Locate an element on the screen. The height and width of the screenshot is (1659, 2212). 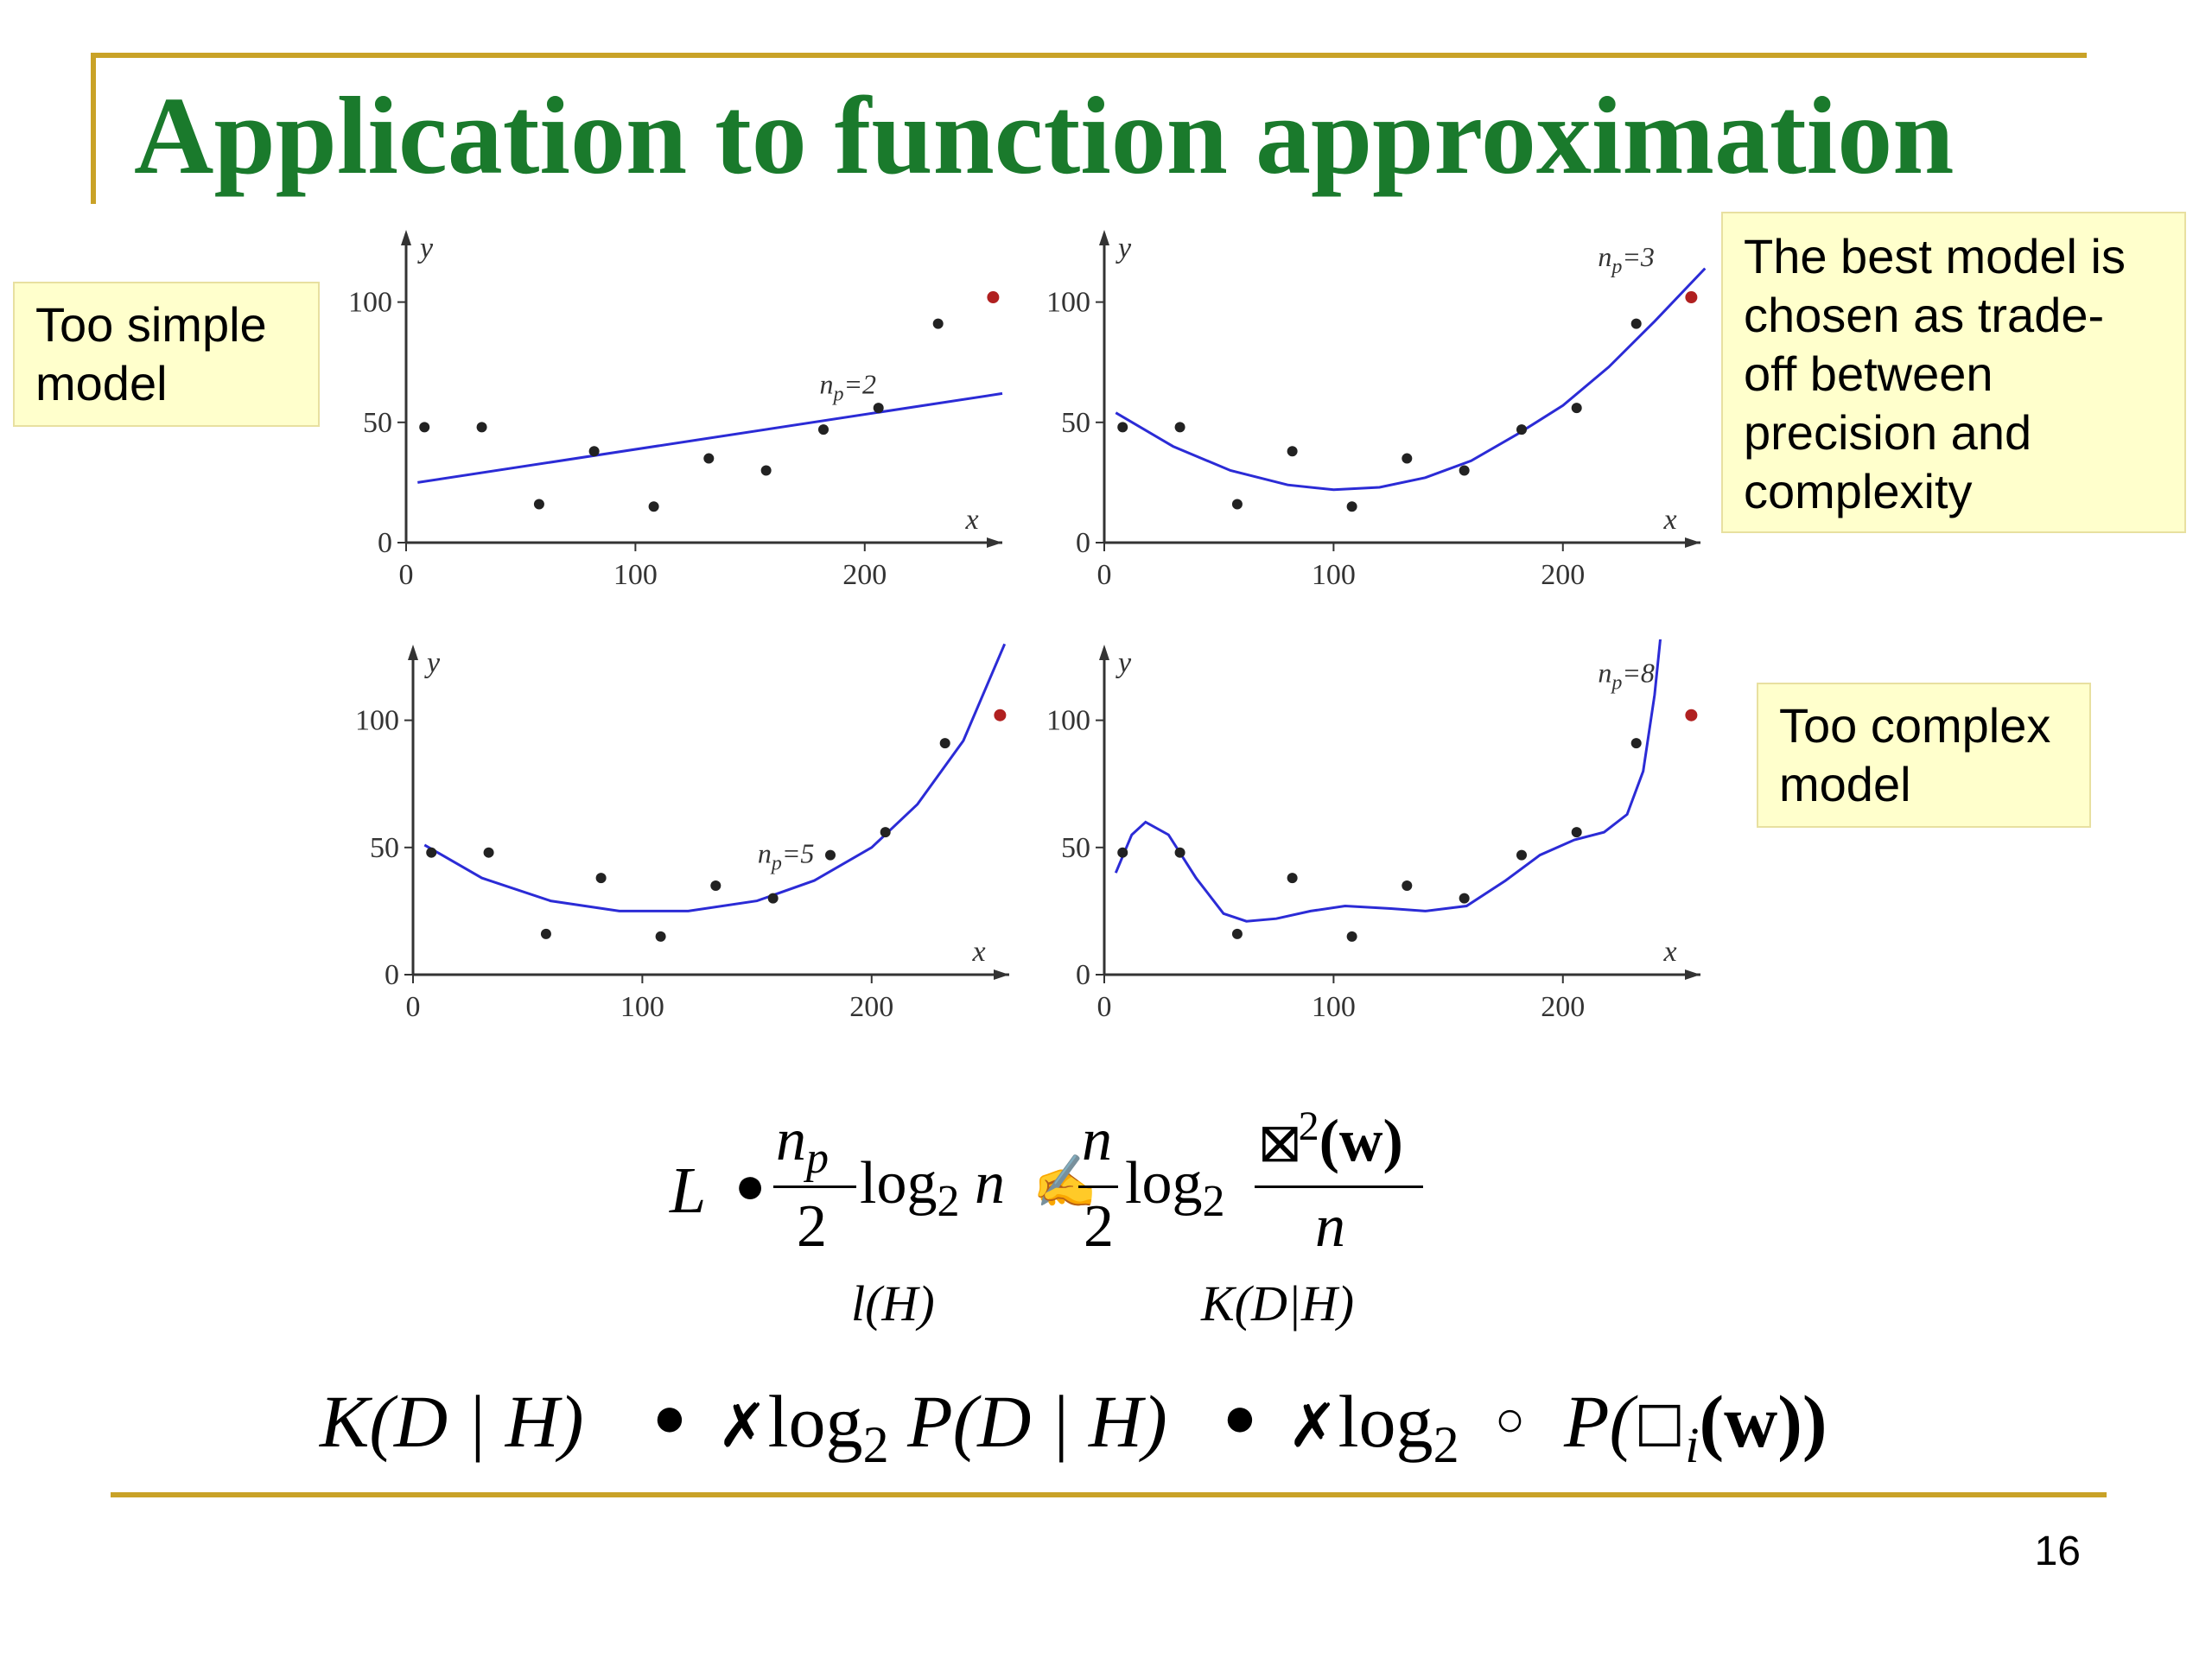
note-line: precision and is located at coordinates (1888, 432).